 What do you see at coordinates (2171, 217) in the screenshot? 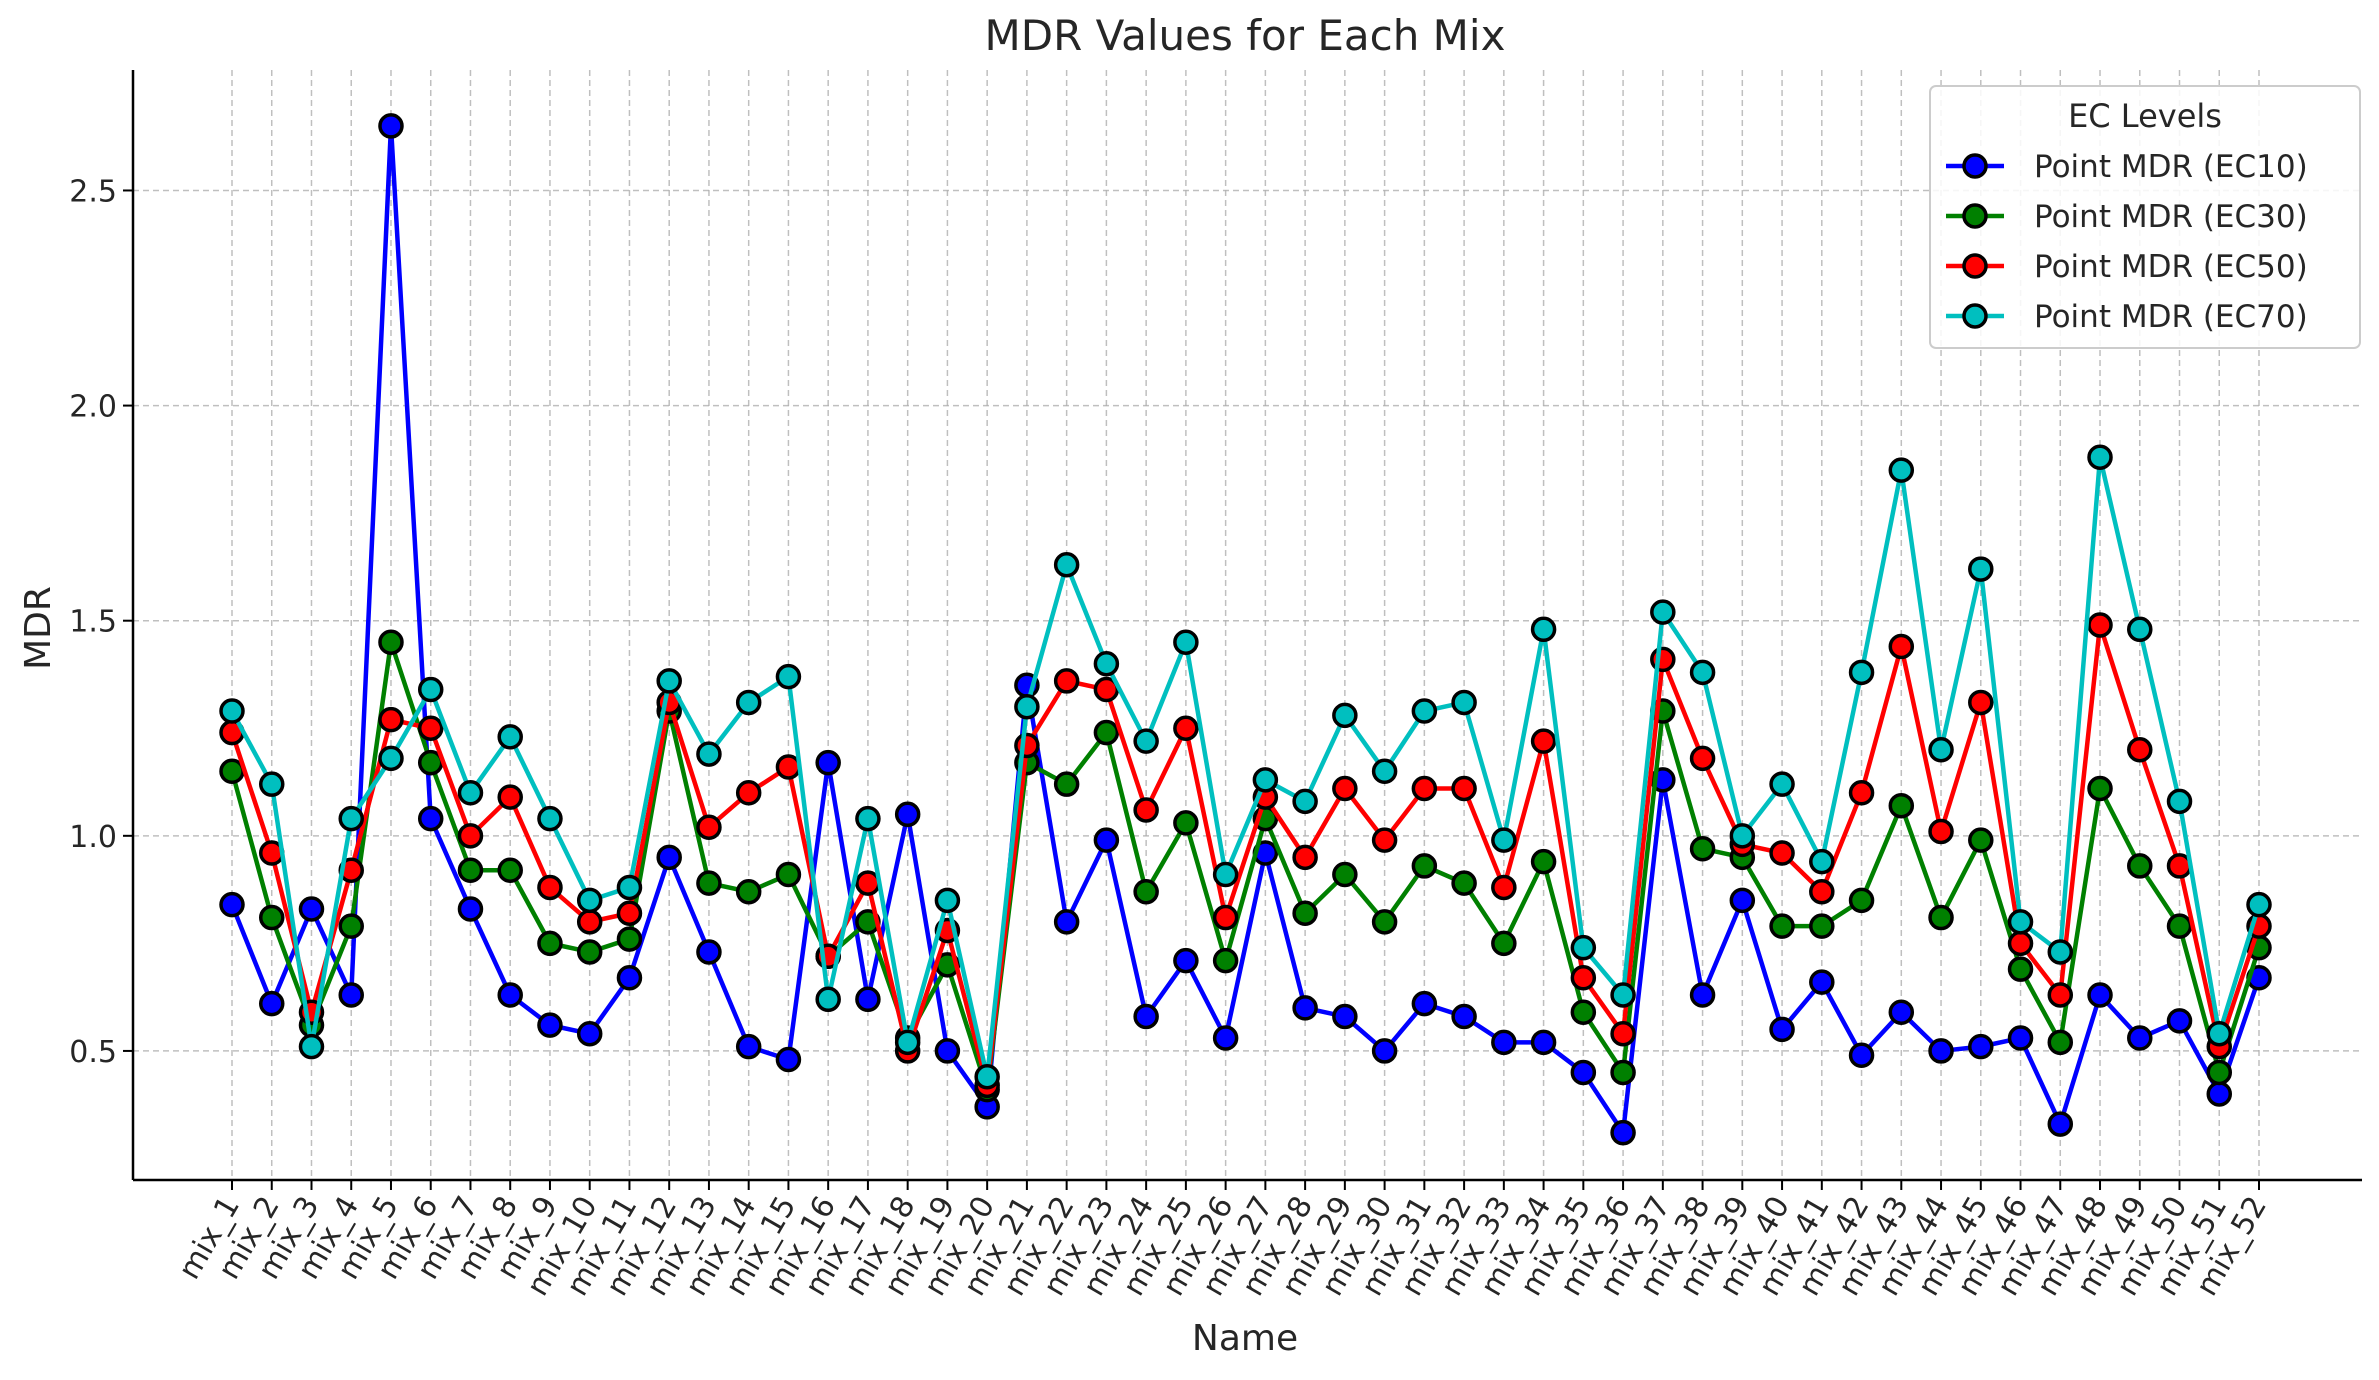
I see `legend-label: Point MDR (EC30)` at bounding box center [2171, 217].